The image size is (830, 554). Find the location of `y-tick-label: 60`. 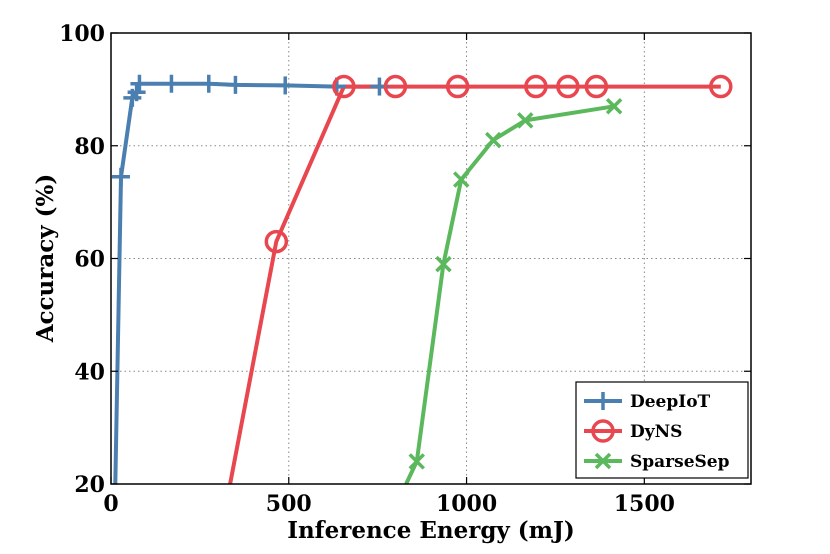

y-tick-label: 60 is located at coordinates (89, 260).